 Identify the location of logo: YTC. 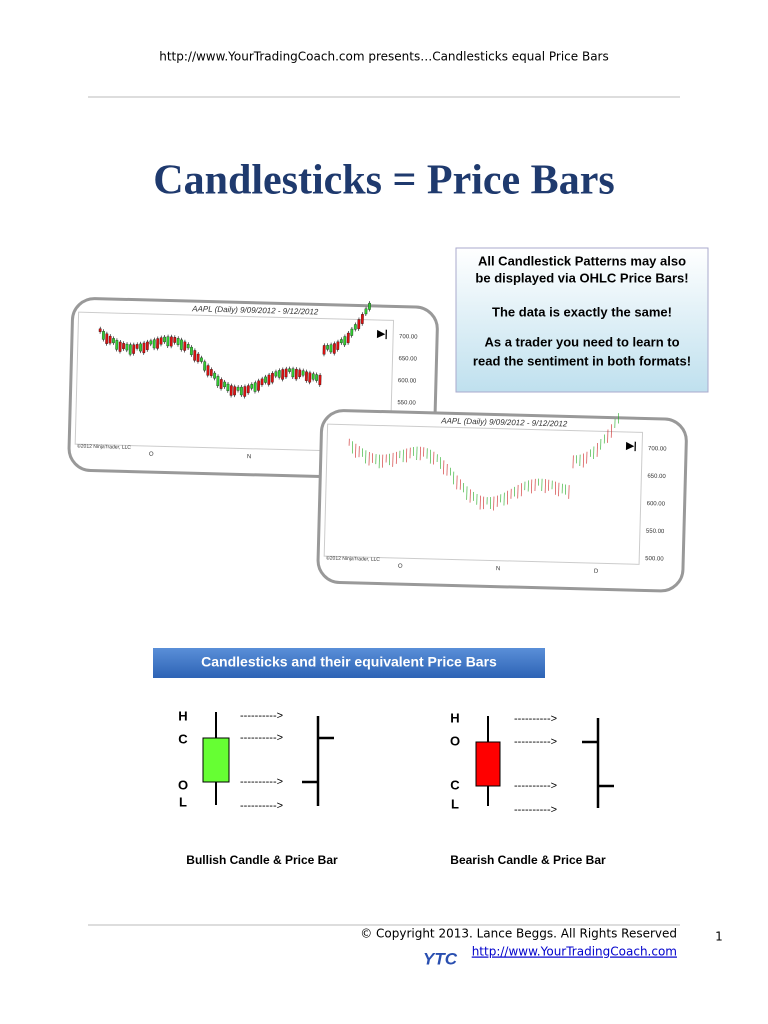
(440, 958).